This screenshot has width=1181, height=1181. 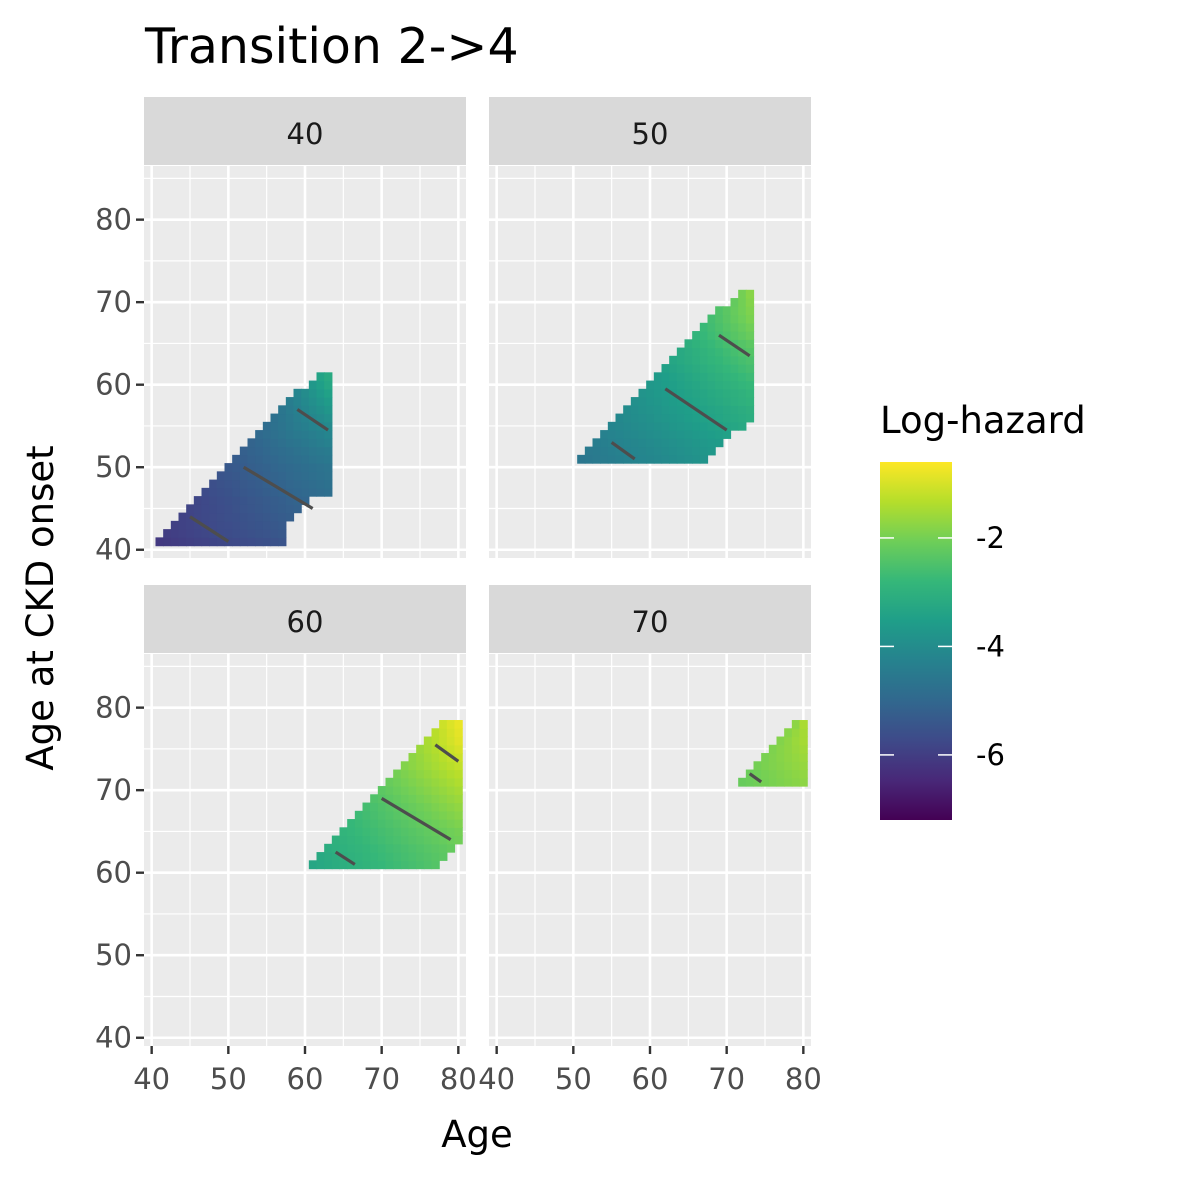 What do you see at coordinates (113, 1038) in the screenshot?
I see `y-tick-label: 40` at bounding box center [113, 1038].